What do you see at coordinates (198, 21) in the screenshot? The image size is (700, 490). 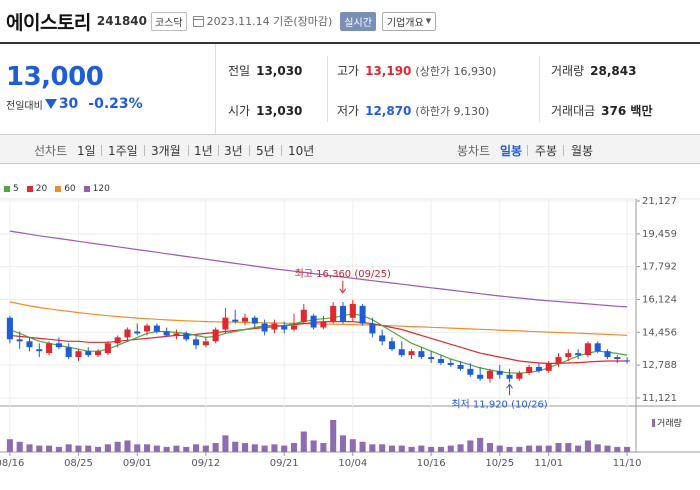 I see `calendar-icon` at bounding box center [198, 21].